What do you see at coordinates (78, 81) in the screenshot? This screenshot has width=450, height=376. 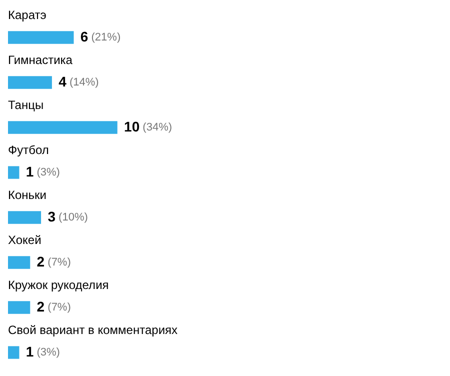 I see `data-label: 4 (14%)` at bounding box center [78, 81].